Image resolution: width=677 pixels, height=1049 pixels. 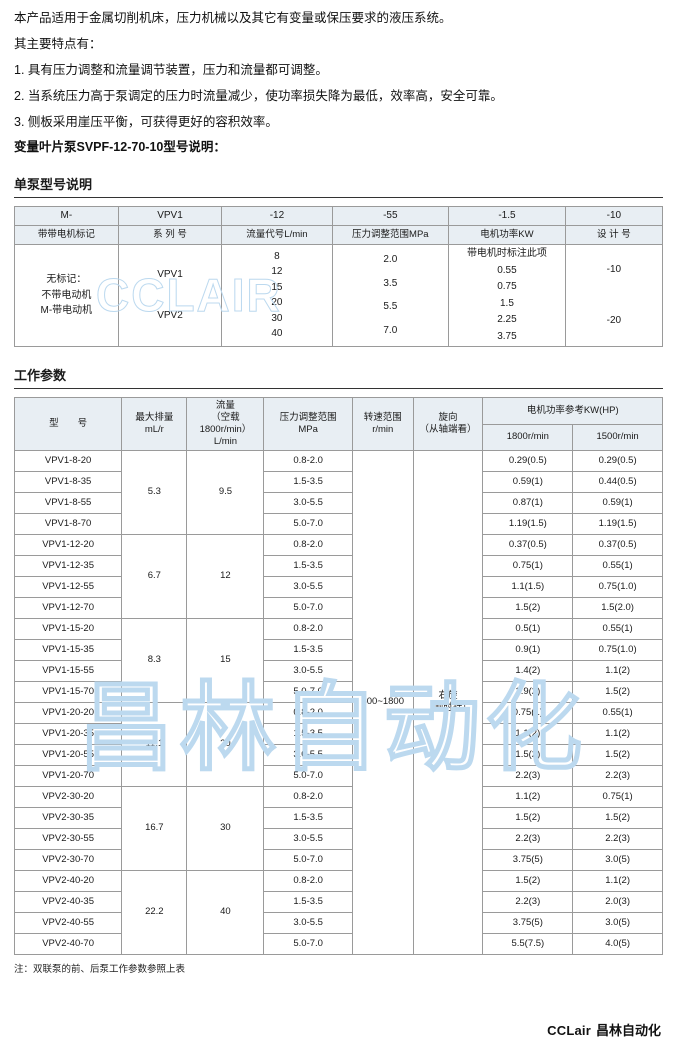 I want to click on model-code-cell-1: VPV1, so click(x=170, y=216).